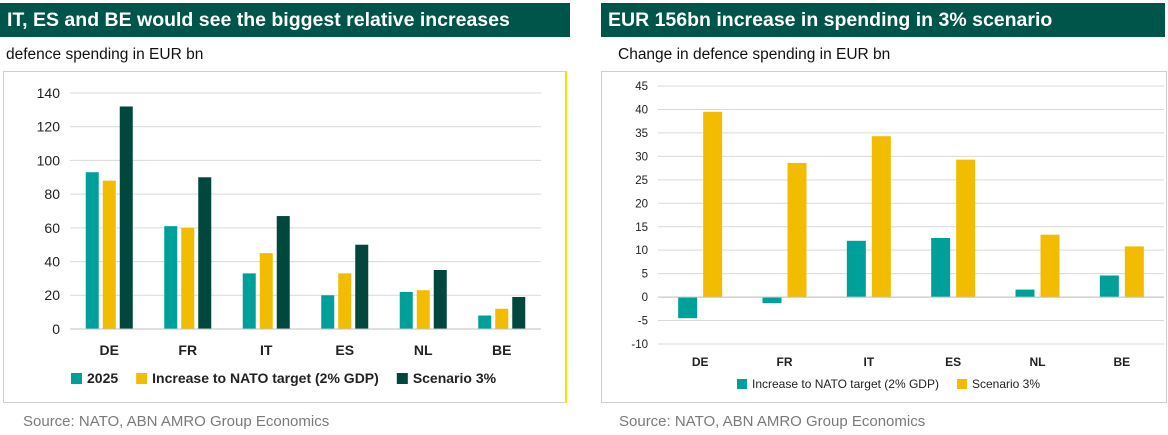 Image resolution: width=1168 pixels, height=435 pixels. What do you see at coordinates (1050, 266) in the screenshot?
I see `right-bar-nl-series2` at bounding box center [1050, 266].